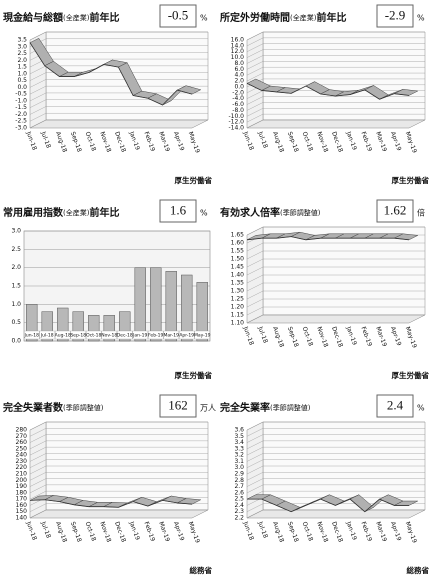 The width and height of the screenshot is (434, 575). What do you see at coordinates (21, 121) in the screenshot?
I see `y-tick-label: -2.5` at bounding box center [21, 121].